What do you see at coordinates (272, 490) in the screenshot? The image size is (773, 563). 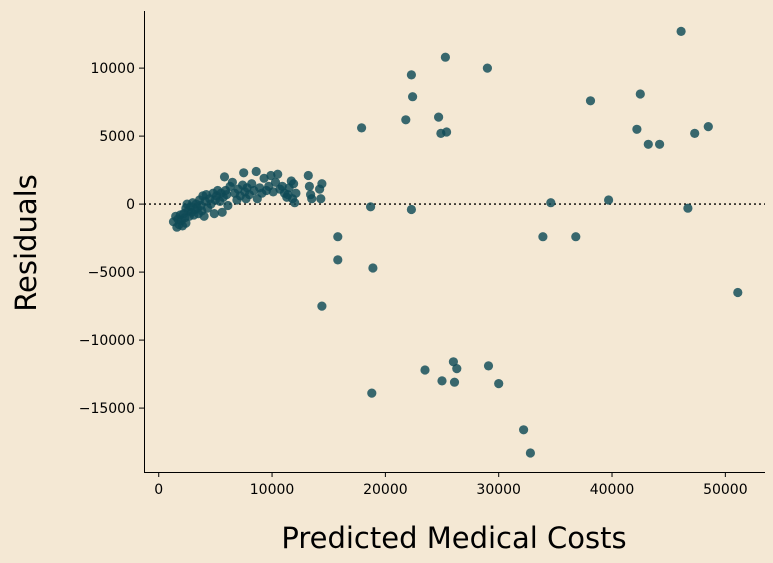 I see `x-tick-label: 10000` at bounding box center [272, 490].